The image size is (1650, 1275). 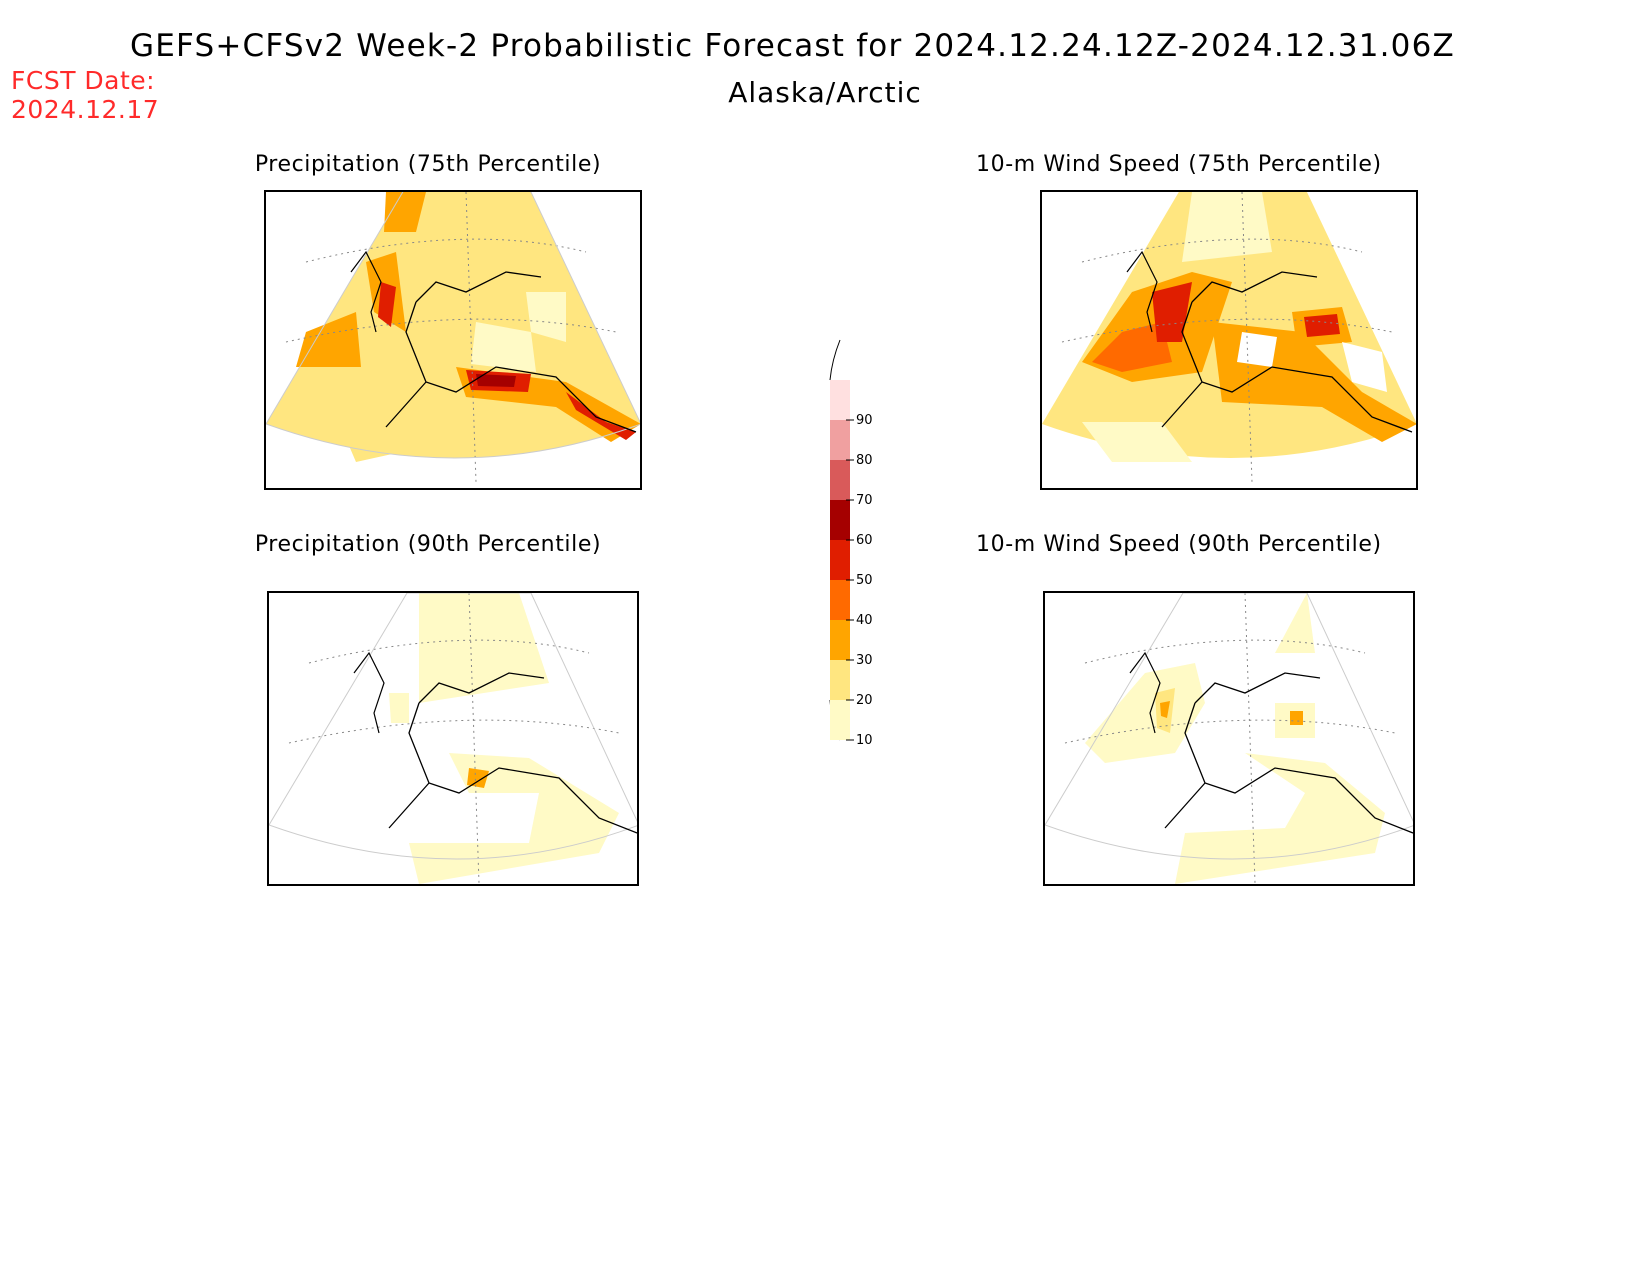 What do you see at coordinates (85, 109) in the screenshot?
I see `forecast-date-value: 2024.12.17` at bounding box center [85, 109].